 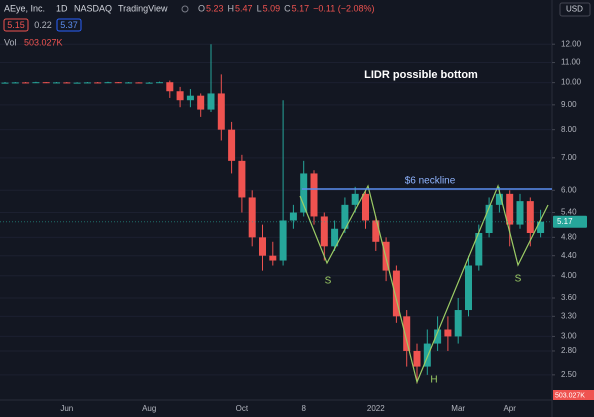 I want to click on symbol-title: AEye, Inc., so click(x=24, y=8).